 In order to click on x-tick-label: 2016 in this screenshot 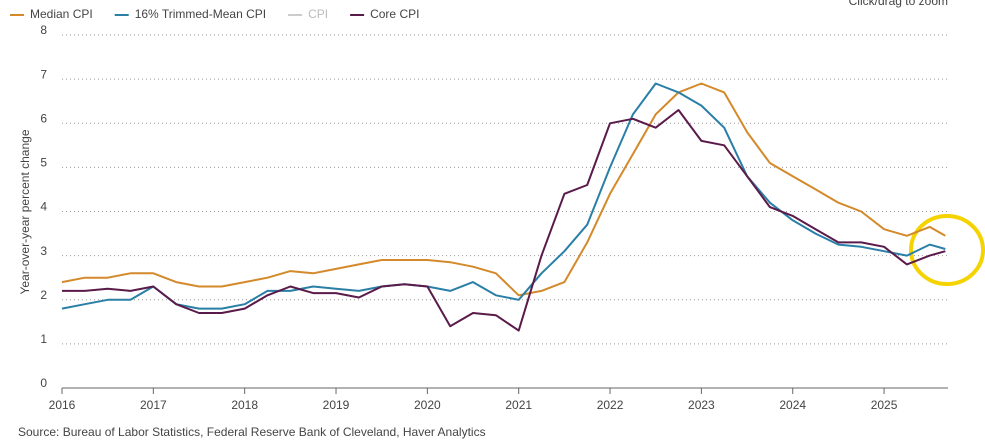, I will do `click(62, 405)`.